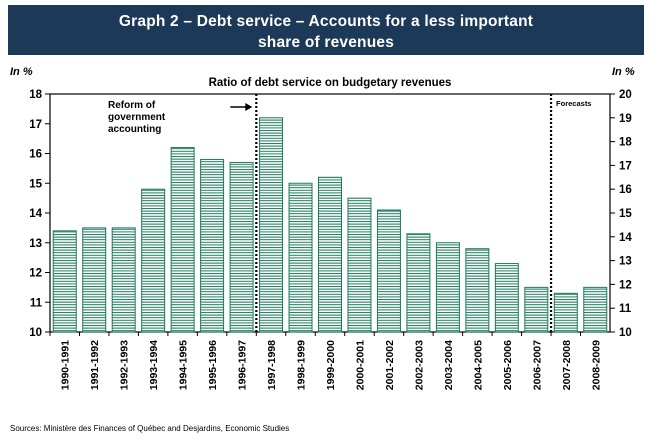 The width and height of the screenshot is (652, 440). I want to click on right-tick-label: 15, so click(625, 214).